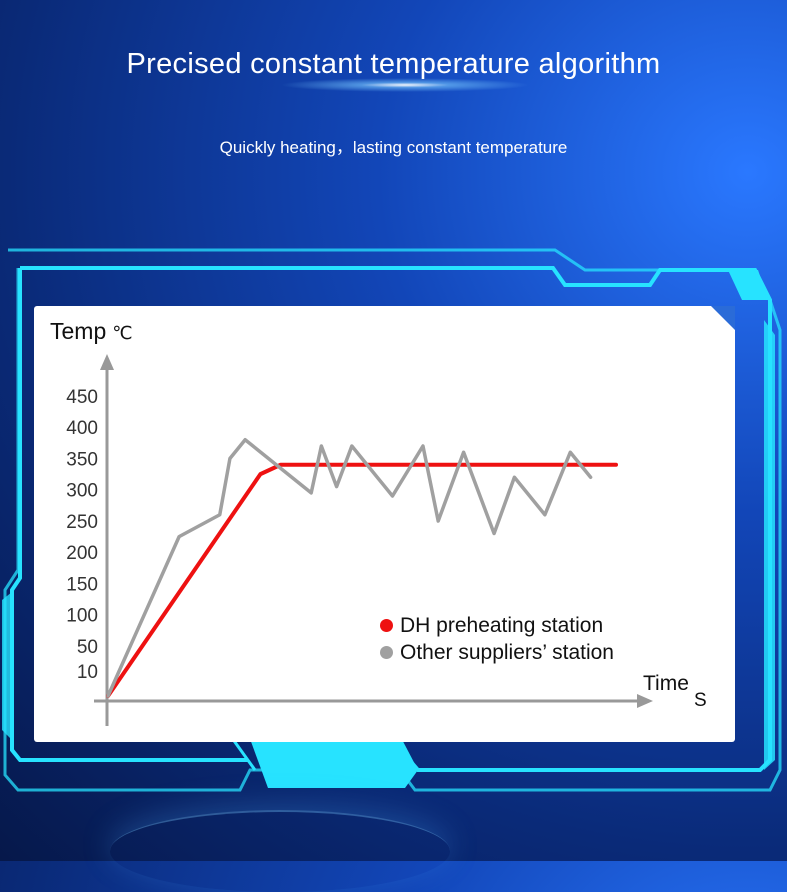 This screenshot has width=787, height=892. I want to click on title-glow, so click(405, 85).